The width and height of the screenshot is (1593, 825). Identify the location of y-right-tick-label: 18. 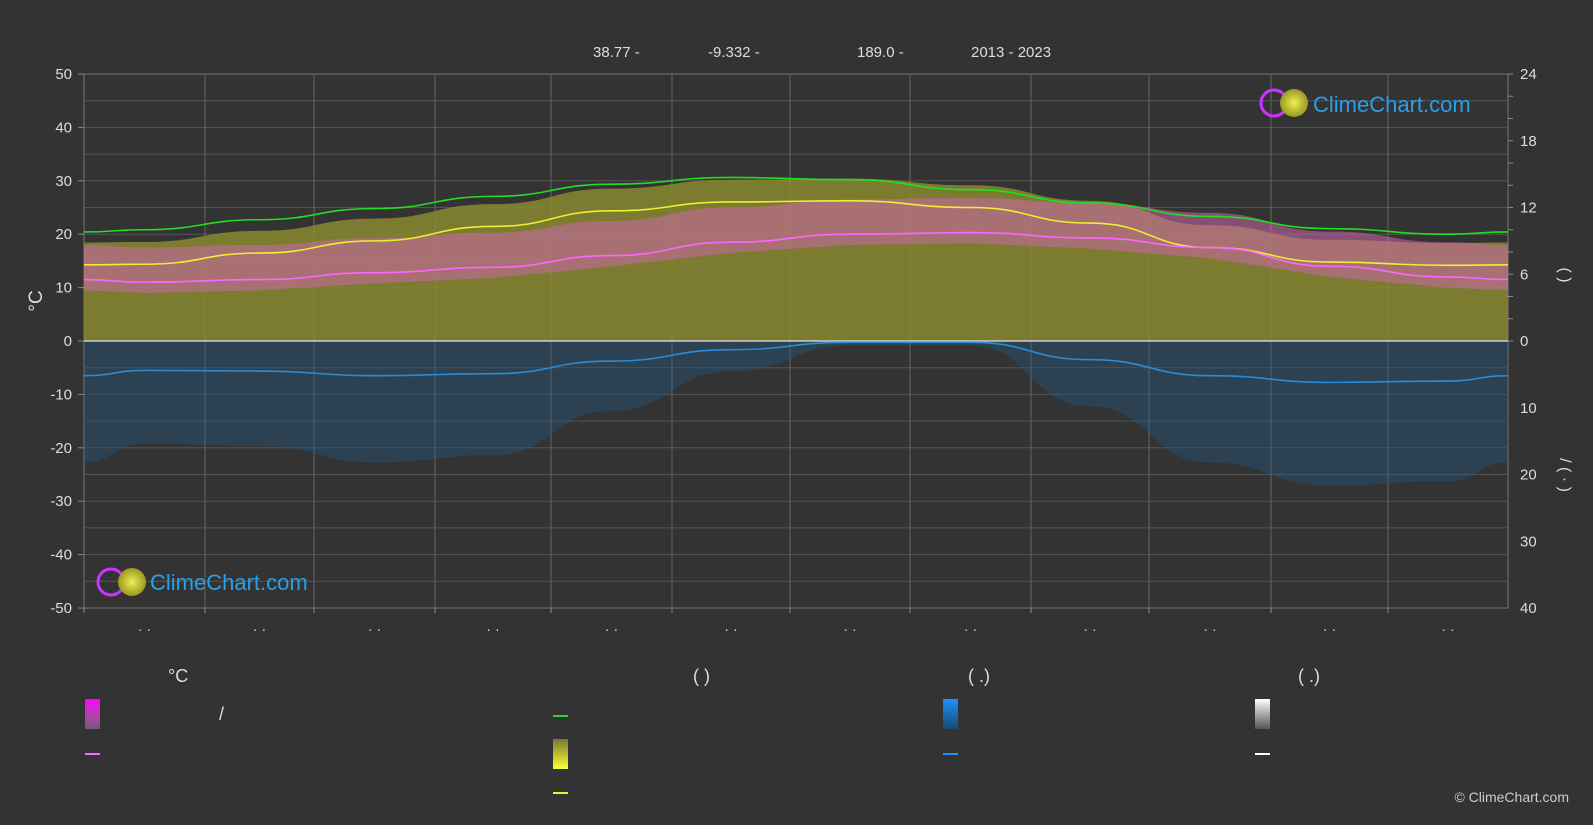
(1528, 141).